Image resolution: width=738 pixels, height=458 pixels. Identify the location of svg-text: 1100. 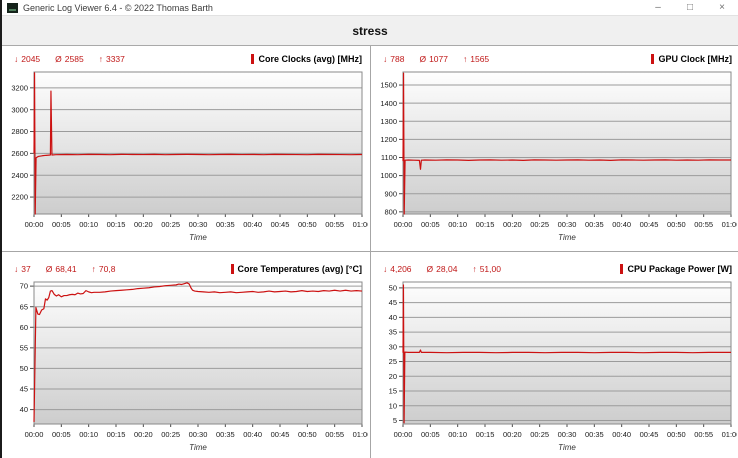
(389, 157).